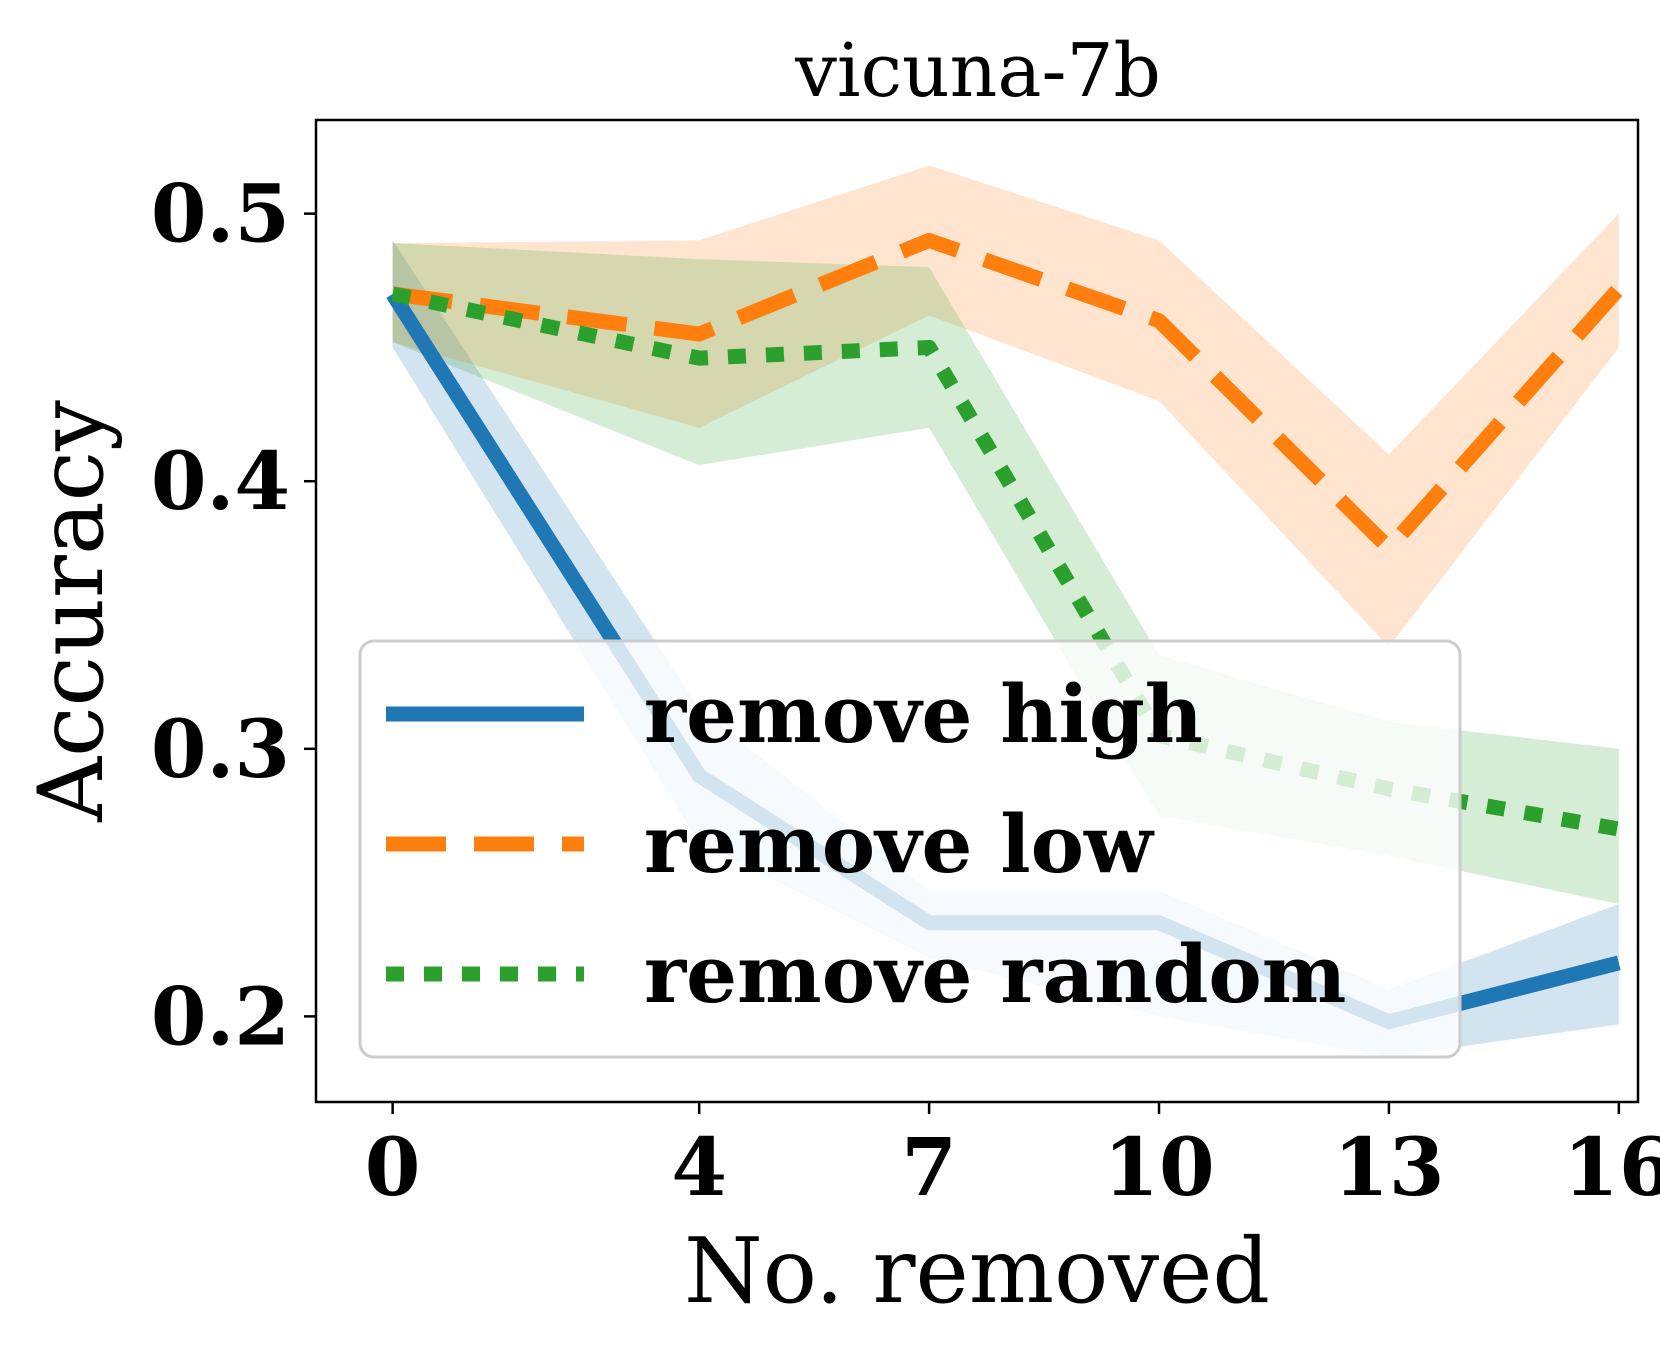  I want to click on y-axis-ticks: 0.2 0.3 0.4 0.5, so click(233, 615).